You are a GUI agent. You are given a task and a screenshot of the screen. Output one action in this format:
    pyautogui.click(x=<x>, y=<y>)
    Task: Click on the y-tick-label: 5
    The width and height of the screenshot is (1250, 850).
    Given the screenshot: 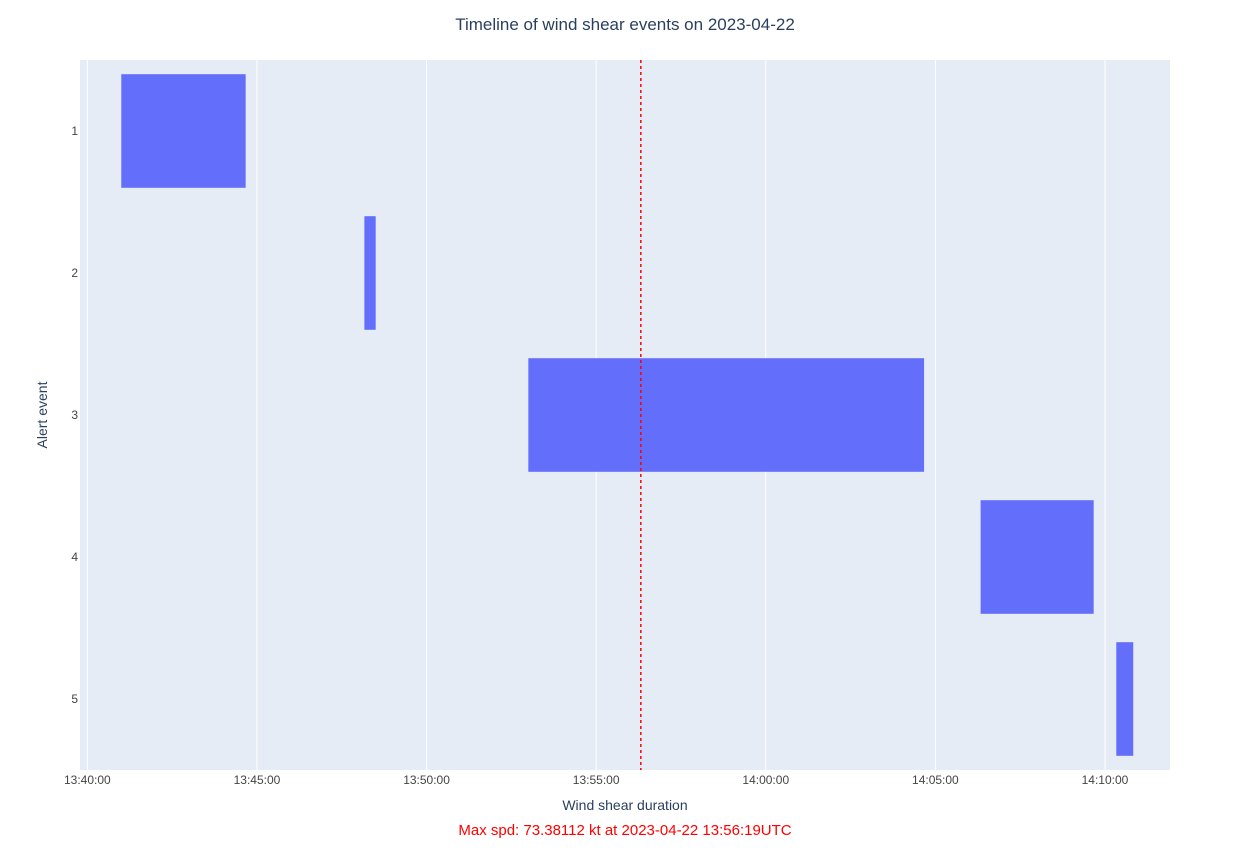 What is the action you would take?
    pyautogui.click(x=74, y=699)
    